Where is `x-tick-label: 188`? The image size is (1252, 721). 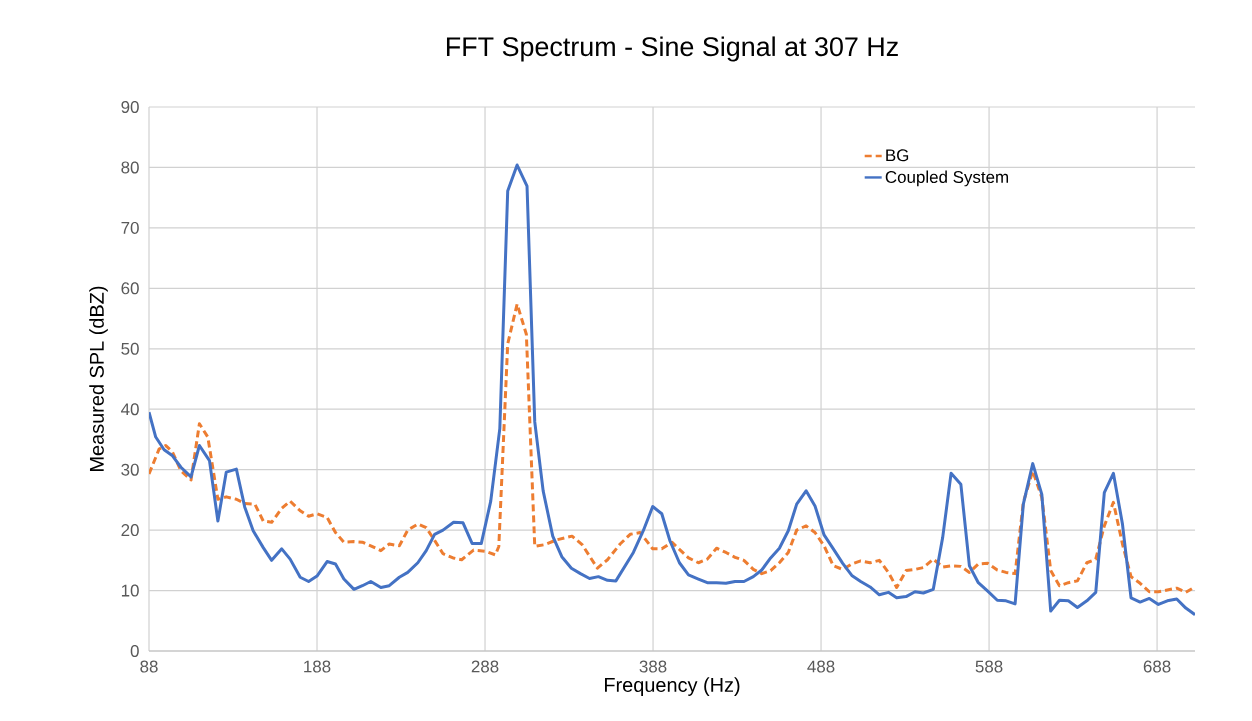
x-tick-label: 188 is located at coordinates (317, 666).